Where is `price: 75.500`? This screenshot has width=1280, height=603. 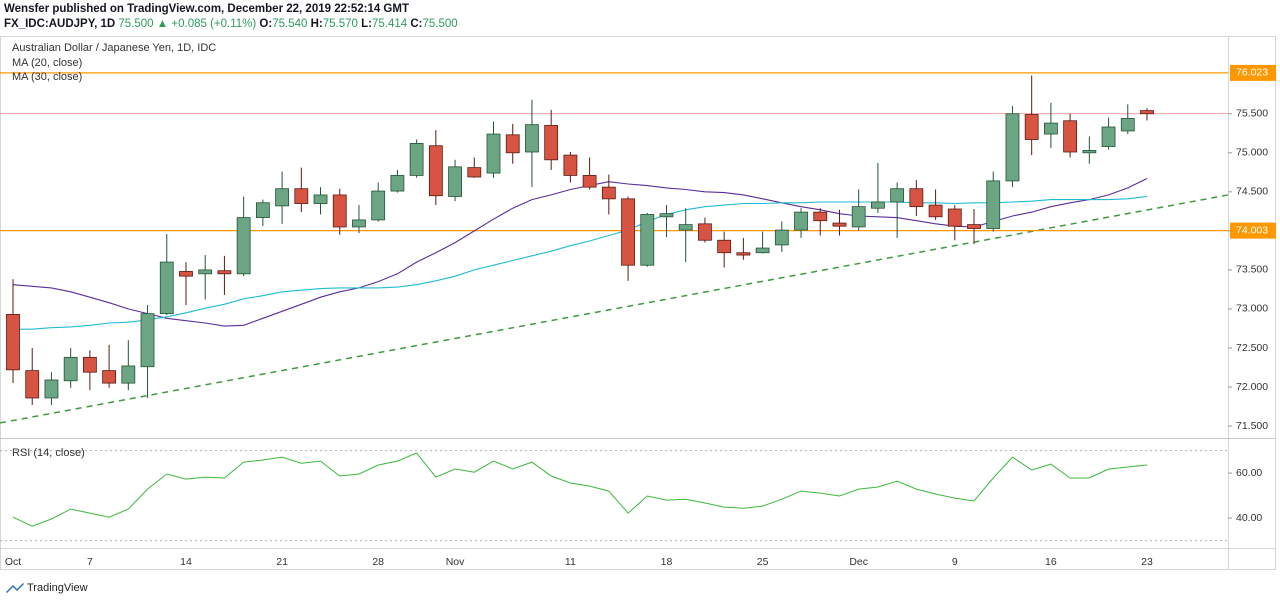 price: 75.500 is located at coordinates (136, 24).